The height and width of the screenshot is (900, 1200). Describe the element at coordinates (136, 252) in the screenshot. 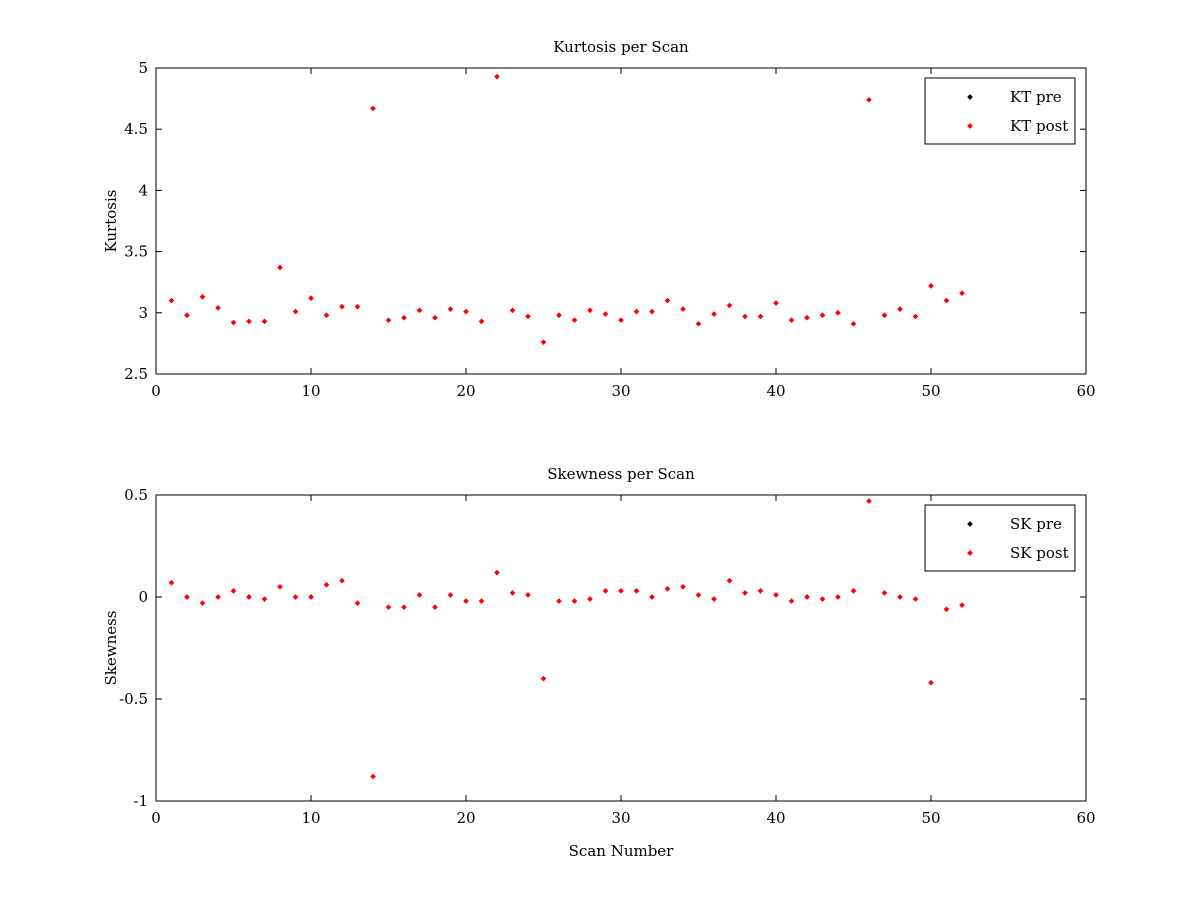

I see `chart-0-ytick-label: 3.5` at that location.